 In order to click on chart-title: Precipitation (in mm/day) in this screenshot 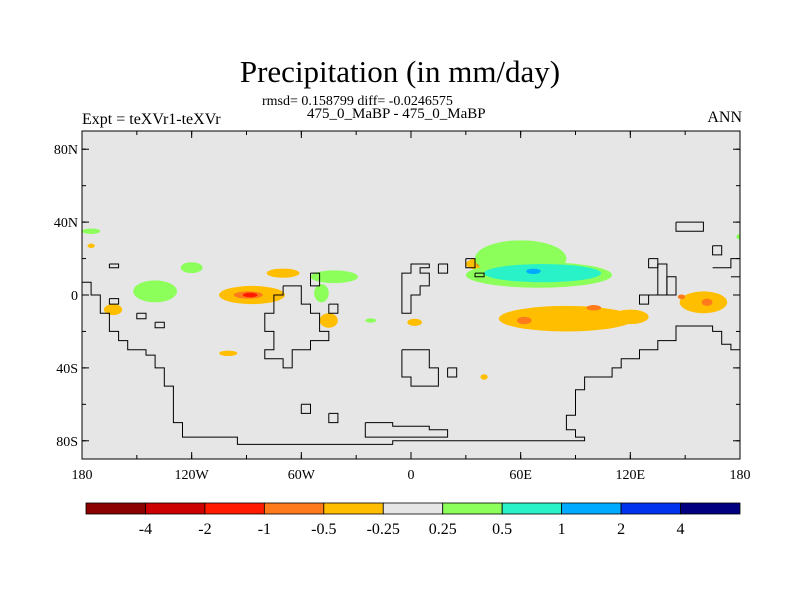, I will do `click(400, 71)`.